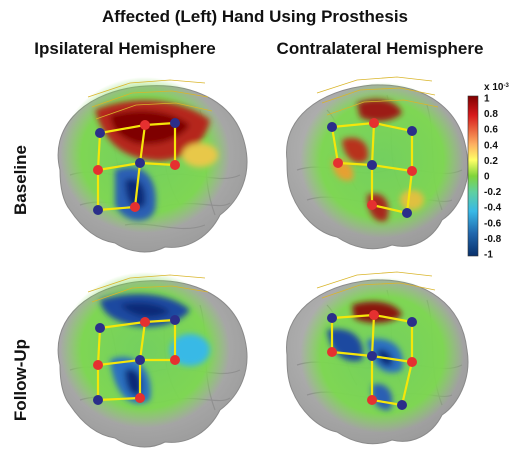 Image resolution: width=510 pixels, height=463 pixels. I want to click on column-header-ipsilateral: Ipsilateral Hemisphere, so click(124, 48).